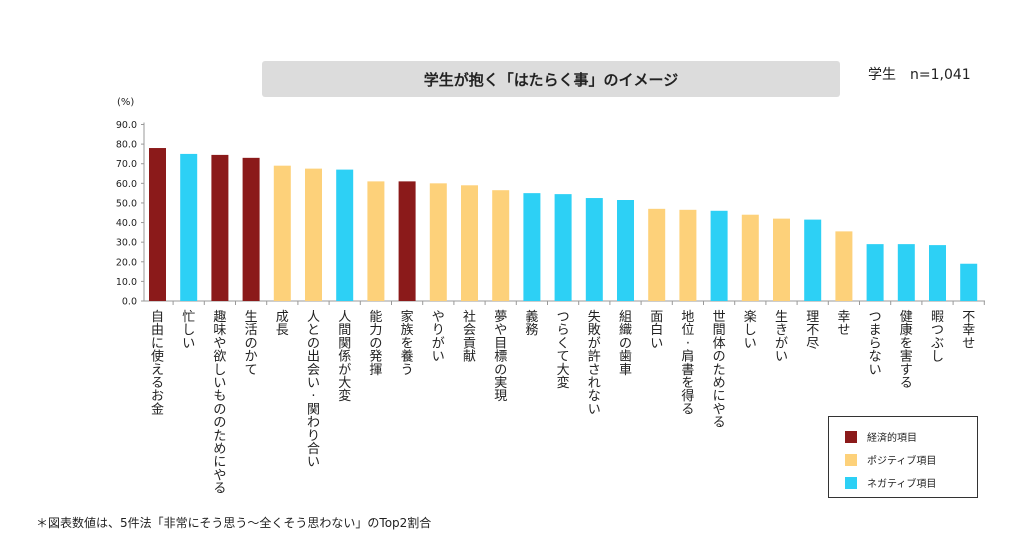 The width and height of the screenshot is (1024, 541). I want to click on sample-size-label: 学生 n=1,041, so click(919, 75).